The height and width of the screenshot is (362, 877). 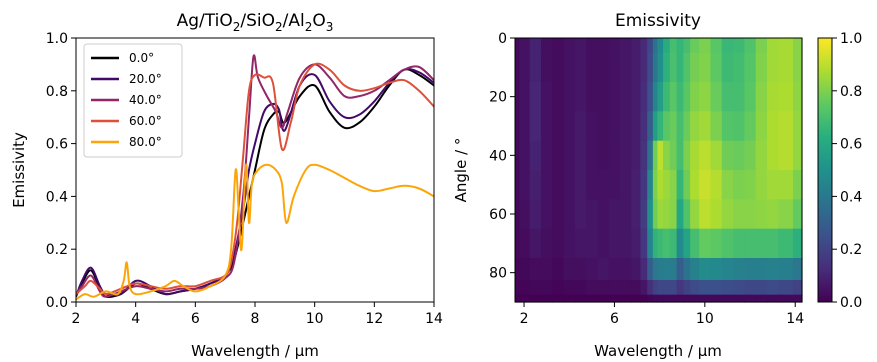 I want to click on heatmap-x-ticks: 2 6 10 14, so click(x=662, y=314).